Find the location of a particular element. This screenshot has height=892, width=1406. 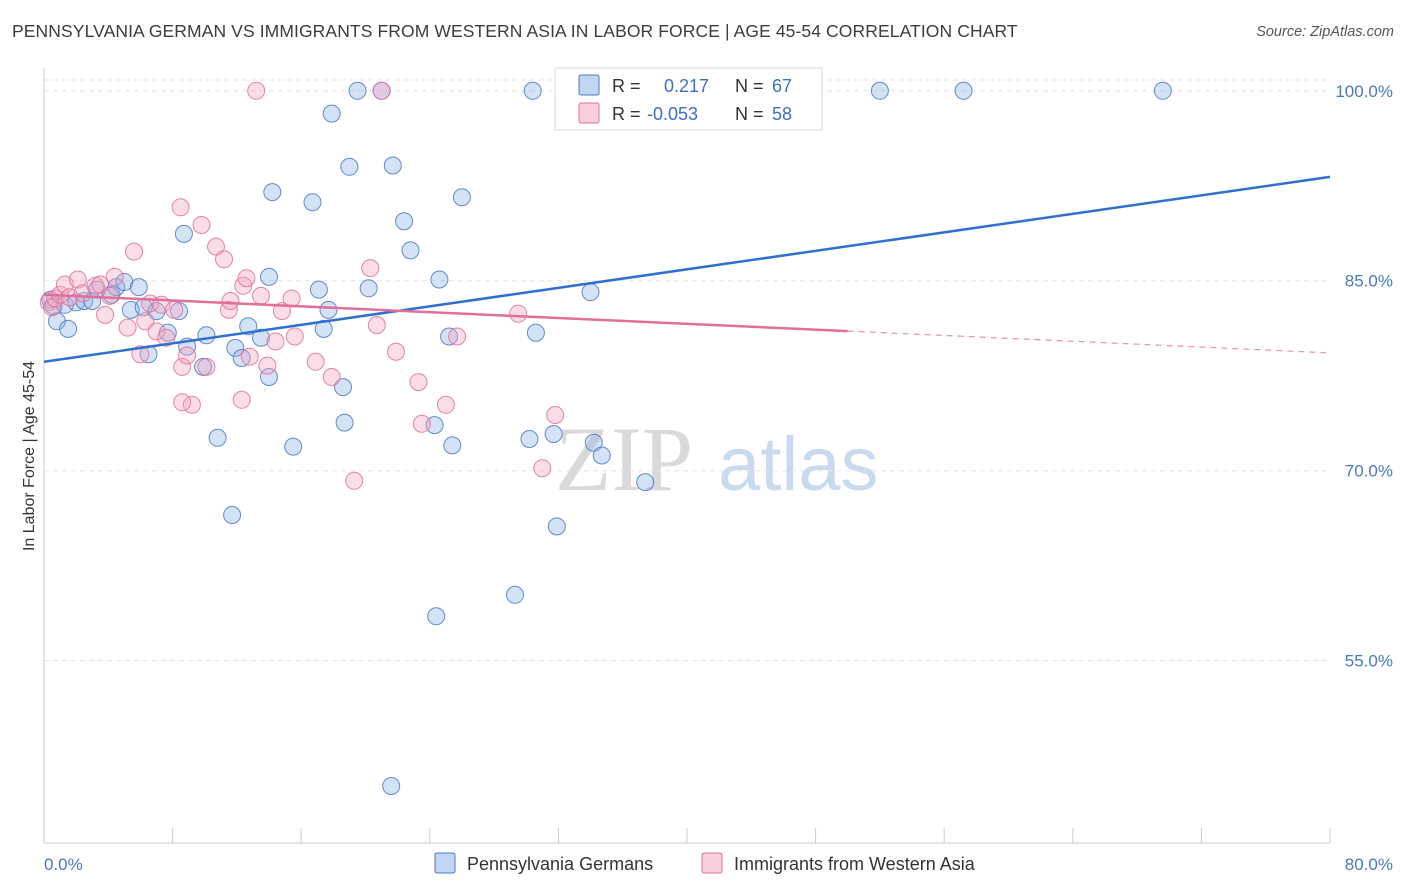

legend-r-label-pink: R = is located at coordinates (626, 114).